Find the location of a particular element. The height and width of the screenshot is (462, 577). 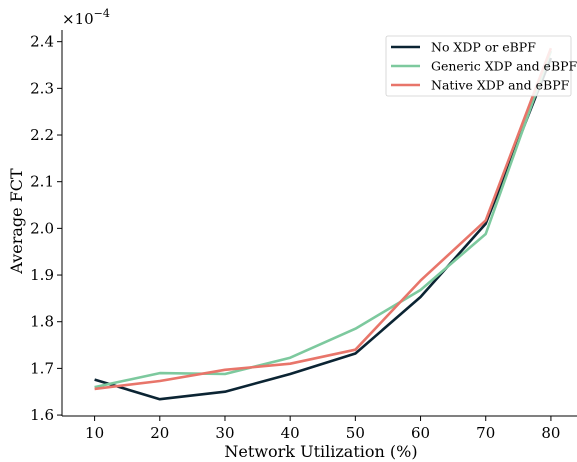

y-multiplier-label: ×10⁻⁴ is located at coordinates (86, 17).